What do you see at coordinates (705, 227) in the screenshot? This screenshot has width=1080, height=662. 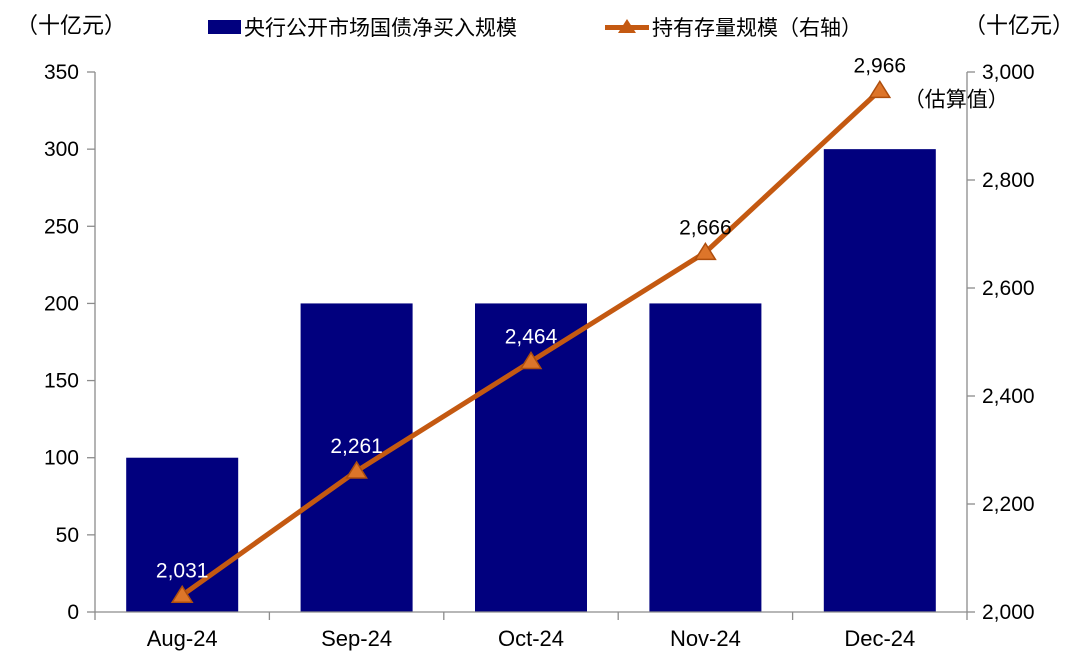 I see `data-label-Nov-24: 2,666` at bounding box center [705, 227].